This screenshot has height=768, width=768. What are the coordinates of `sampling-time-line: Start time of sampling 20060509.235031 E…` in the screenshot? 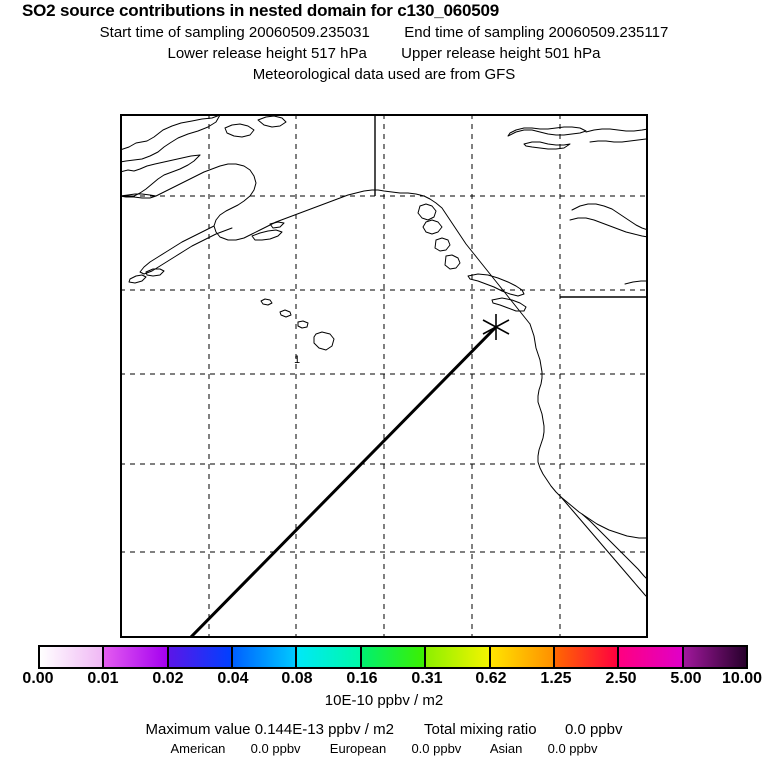 It's located at (384, 32).